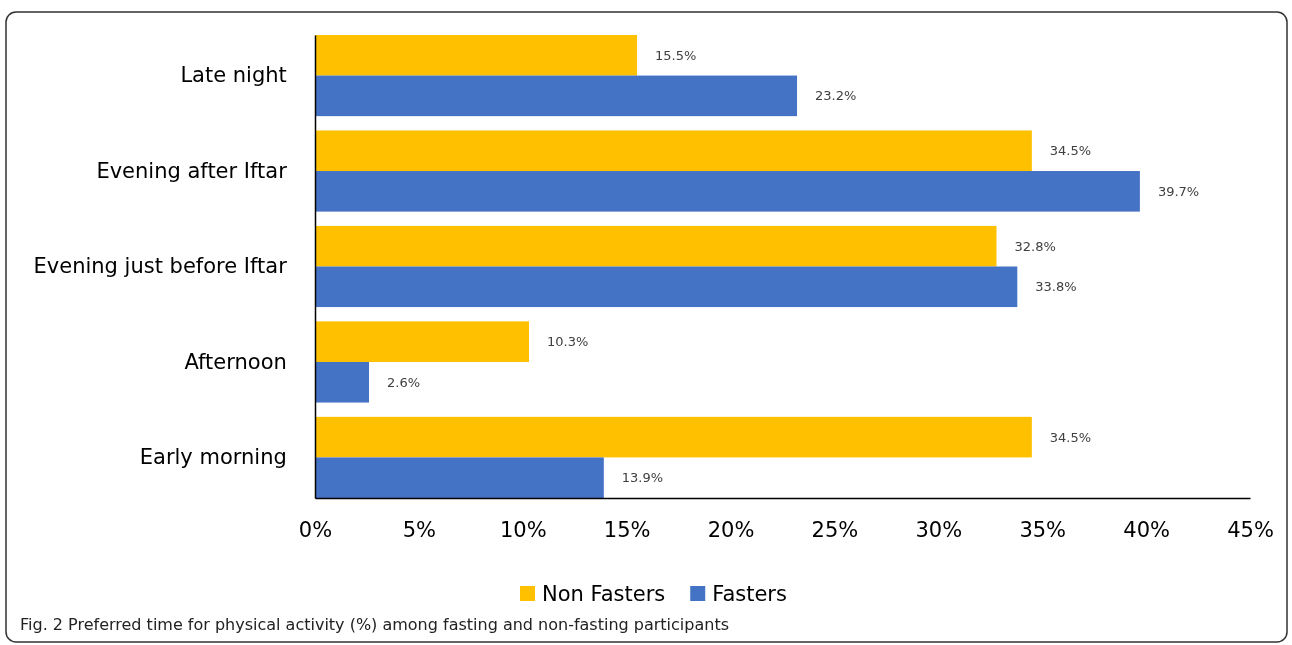 The height and width of the screenshot is (645, 1292). What do you see at coordinates (642, 478) in the screenshot?
I see `data-label: 13.9%` at bounding box center [642, 478].